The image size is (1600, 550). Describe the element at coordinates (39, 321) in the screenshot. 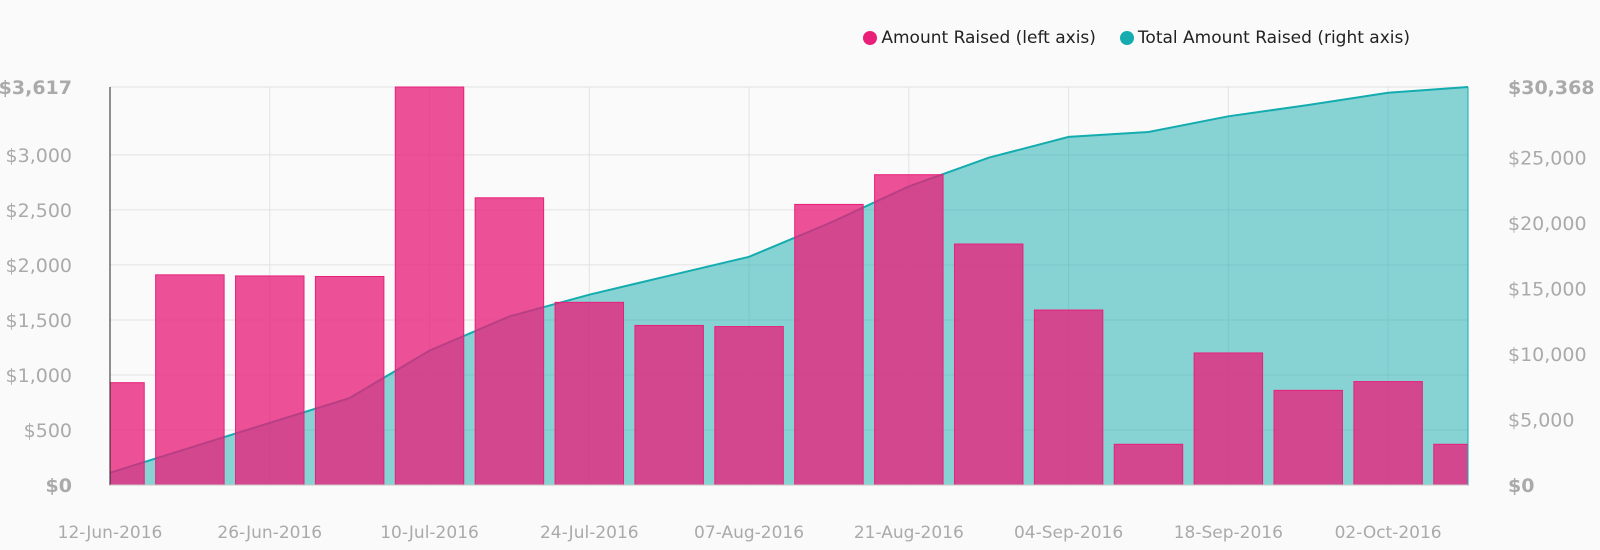

I see `y-left-tick-label: $1,500` at that location.